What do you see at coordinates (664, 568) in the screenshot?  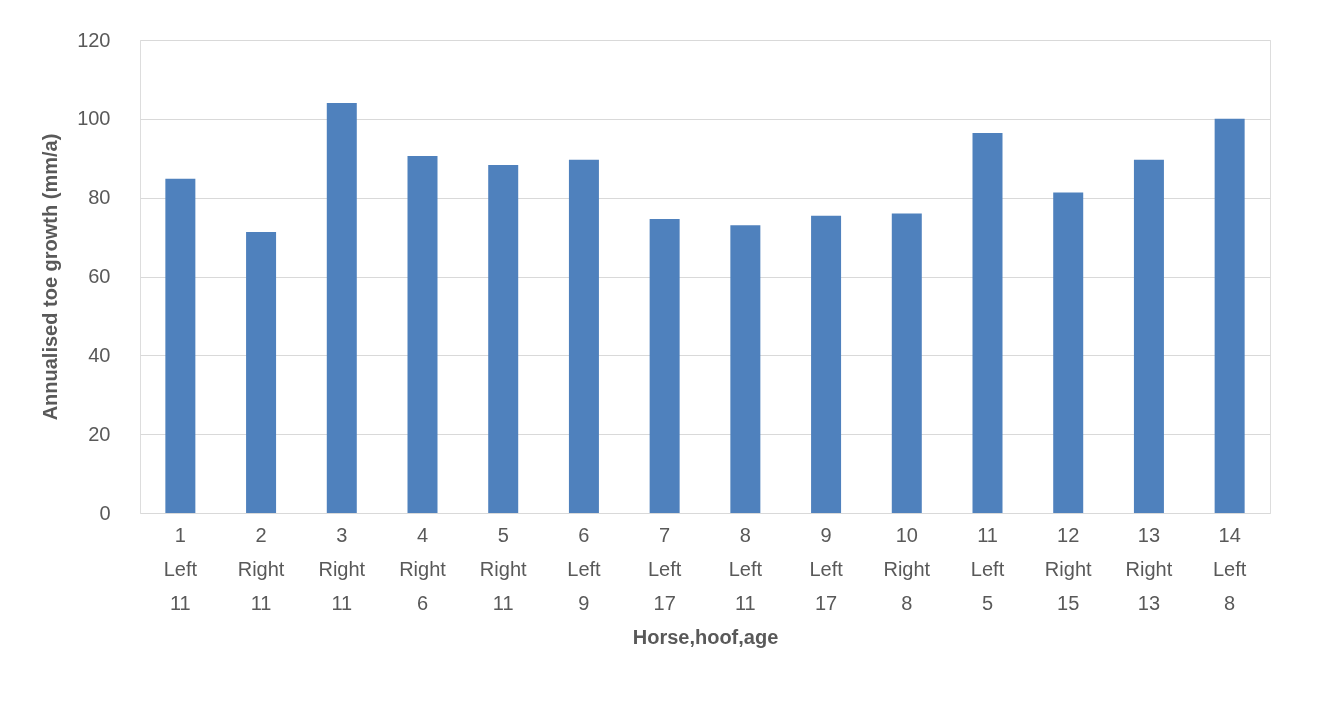 I see `x-tick-label: 7 Left 17` at bounding box center [664, 568].